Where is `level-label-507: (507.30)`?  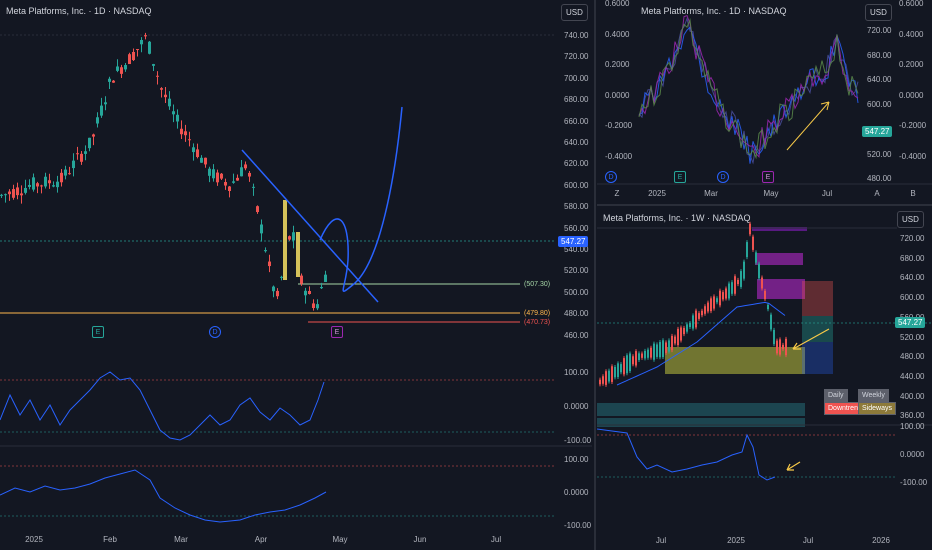
level-label-507: (507.30) is located at coordinates (537, 284).